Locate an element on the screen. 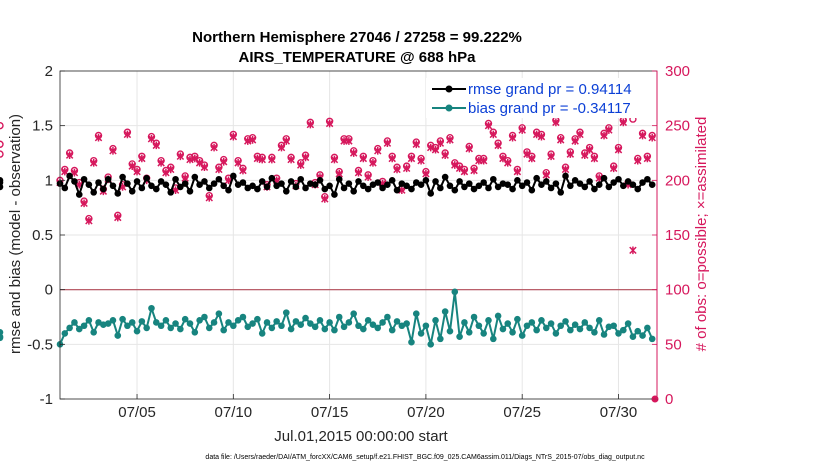 This screenshot has height=470, width=830. right-tick-label: 200 is located at coordinates (677, 180).